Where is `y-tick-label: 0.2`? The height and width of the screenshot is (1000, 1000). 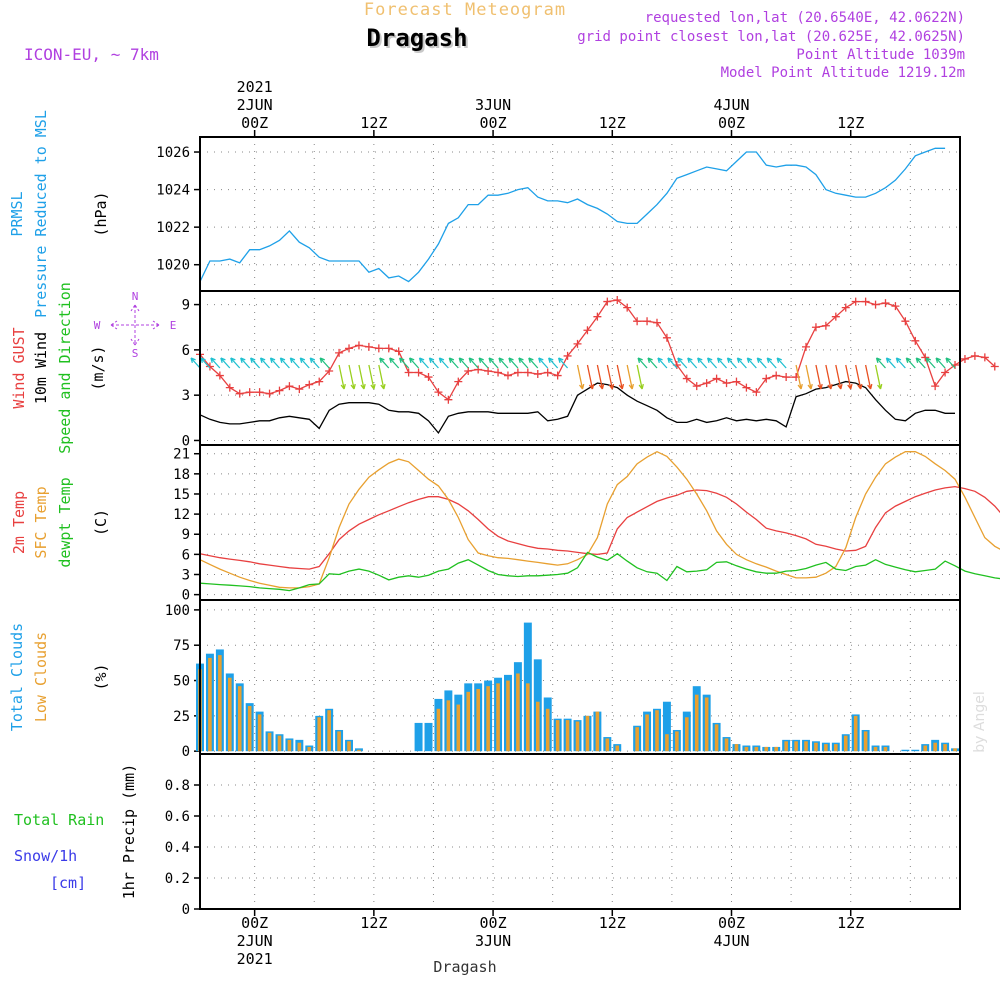 y-tick-label: 0.2 is located at coordinates (177, 879).